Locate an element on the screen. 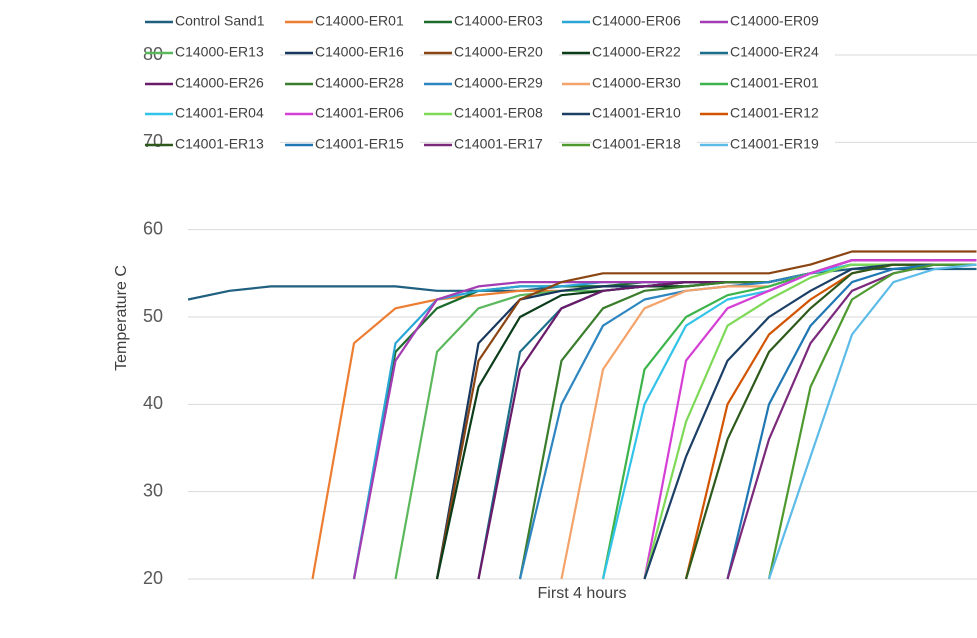  legend-label: C14000-ER20 is located at coordinates (498, 52).